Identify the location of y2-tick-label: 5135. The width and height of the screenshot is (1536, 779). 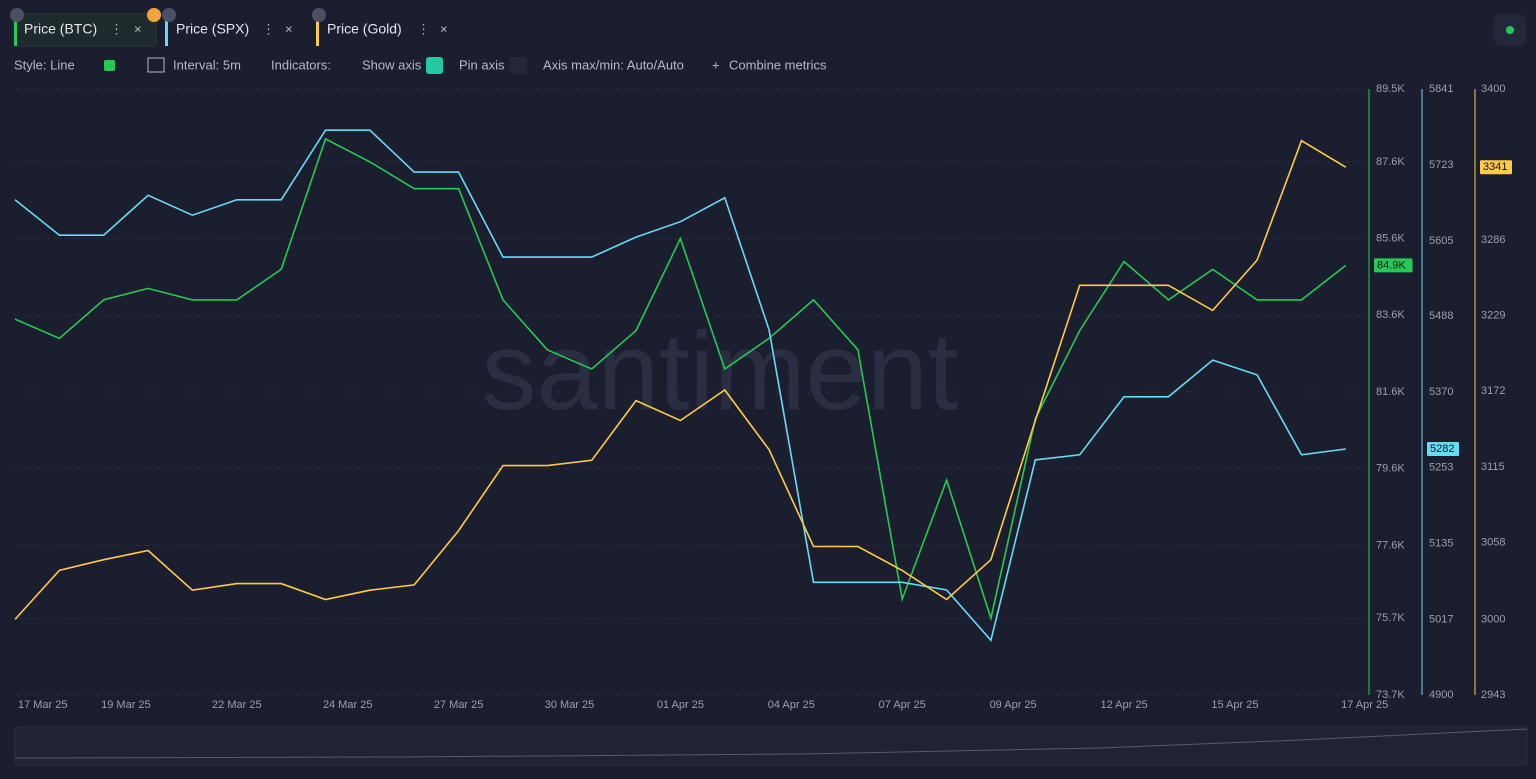
(1441, 544).